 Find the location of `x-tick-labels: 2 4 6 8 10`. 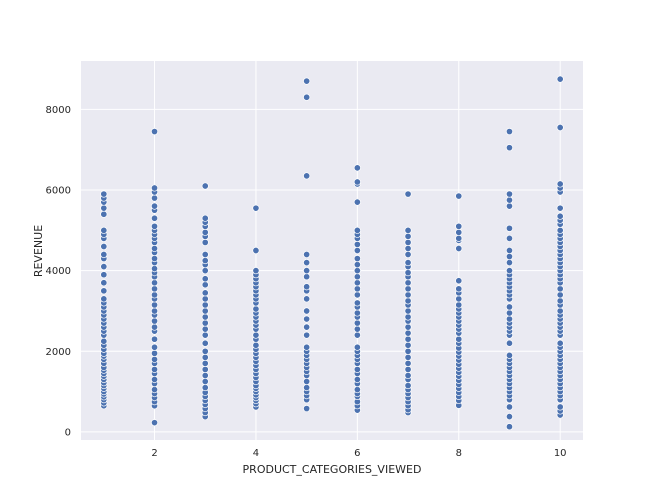

x-tick-labels: 2 4 6 8 10 is located at coordinates (358, 453).